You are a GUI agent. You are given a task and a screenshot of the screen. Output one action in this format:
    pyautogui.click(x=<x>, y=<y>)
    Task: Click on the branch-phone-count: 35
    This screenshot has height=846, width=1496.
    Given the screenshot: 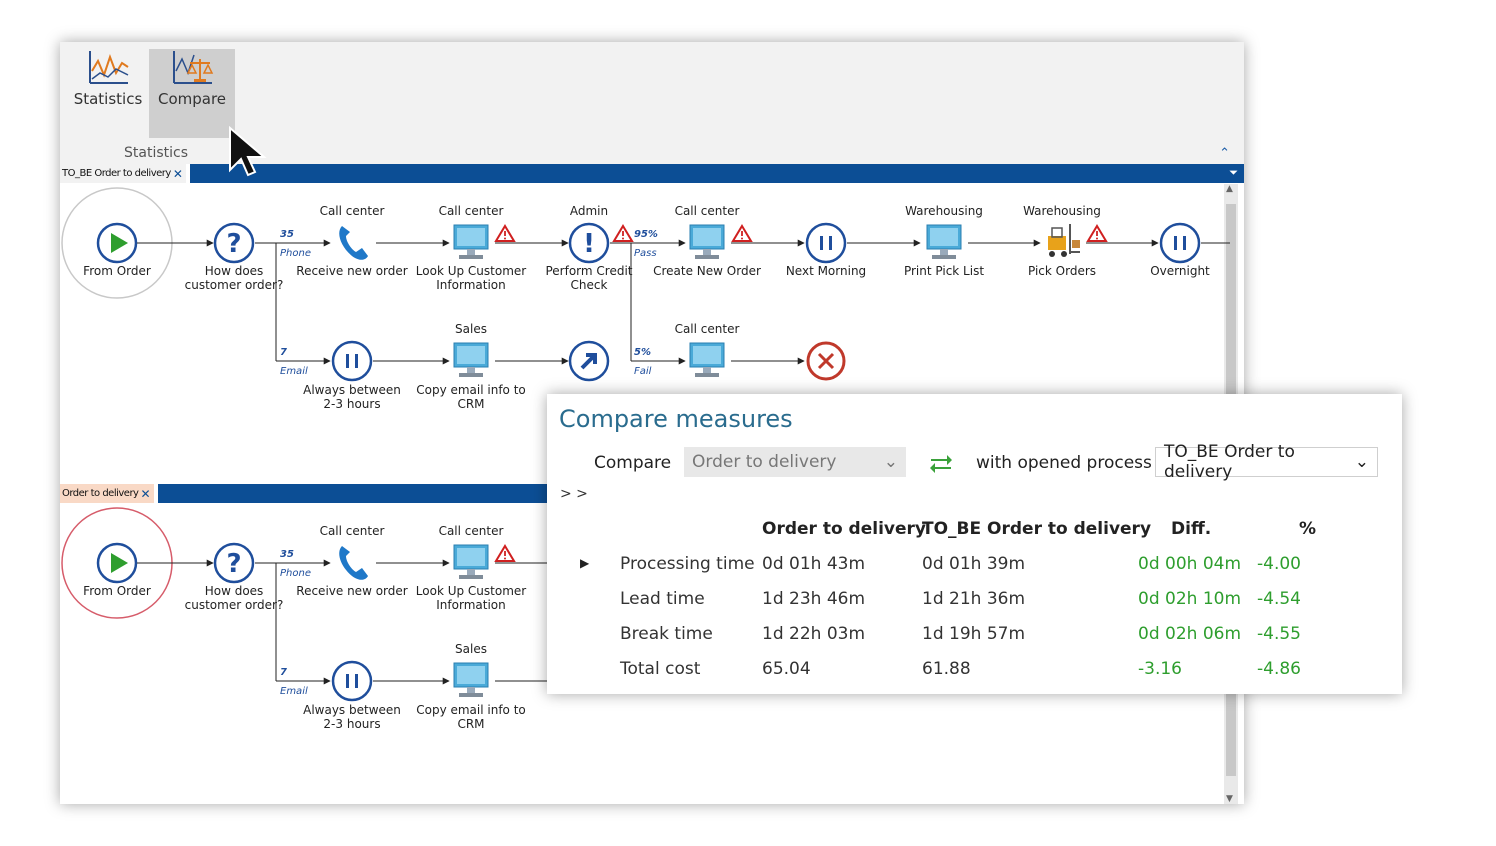 What is the action you would take?
    pyautogui.click(x=287, y=234)
    